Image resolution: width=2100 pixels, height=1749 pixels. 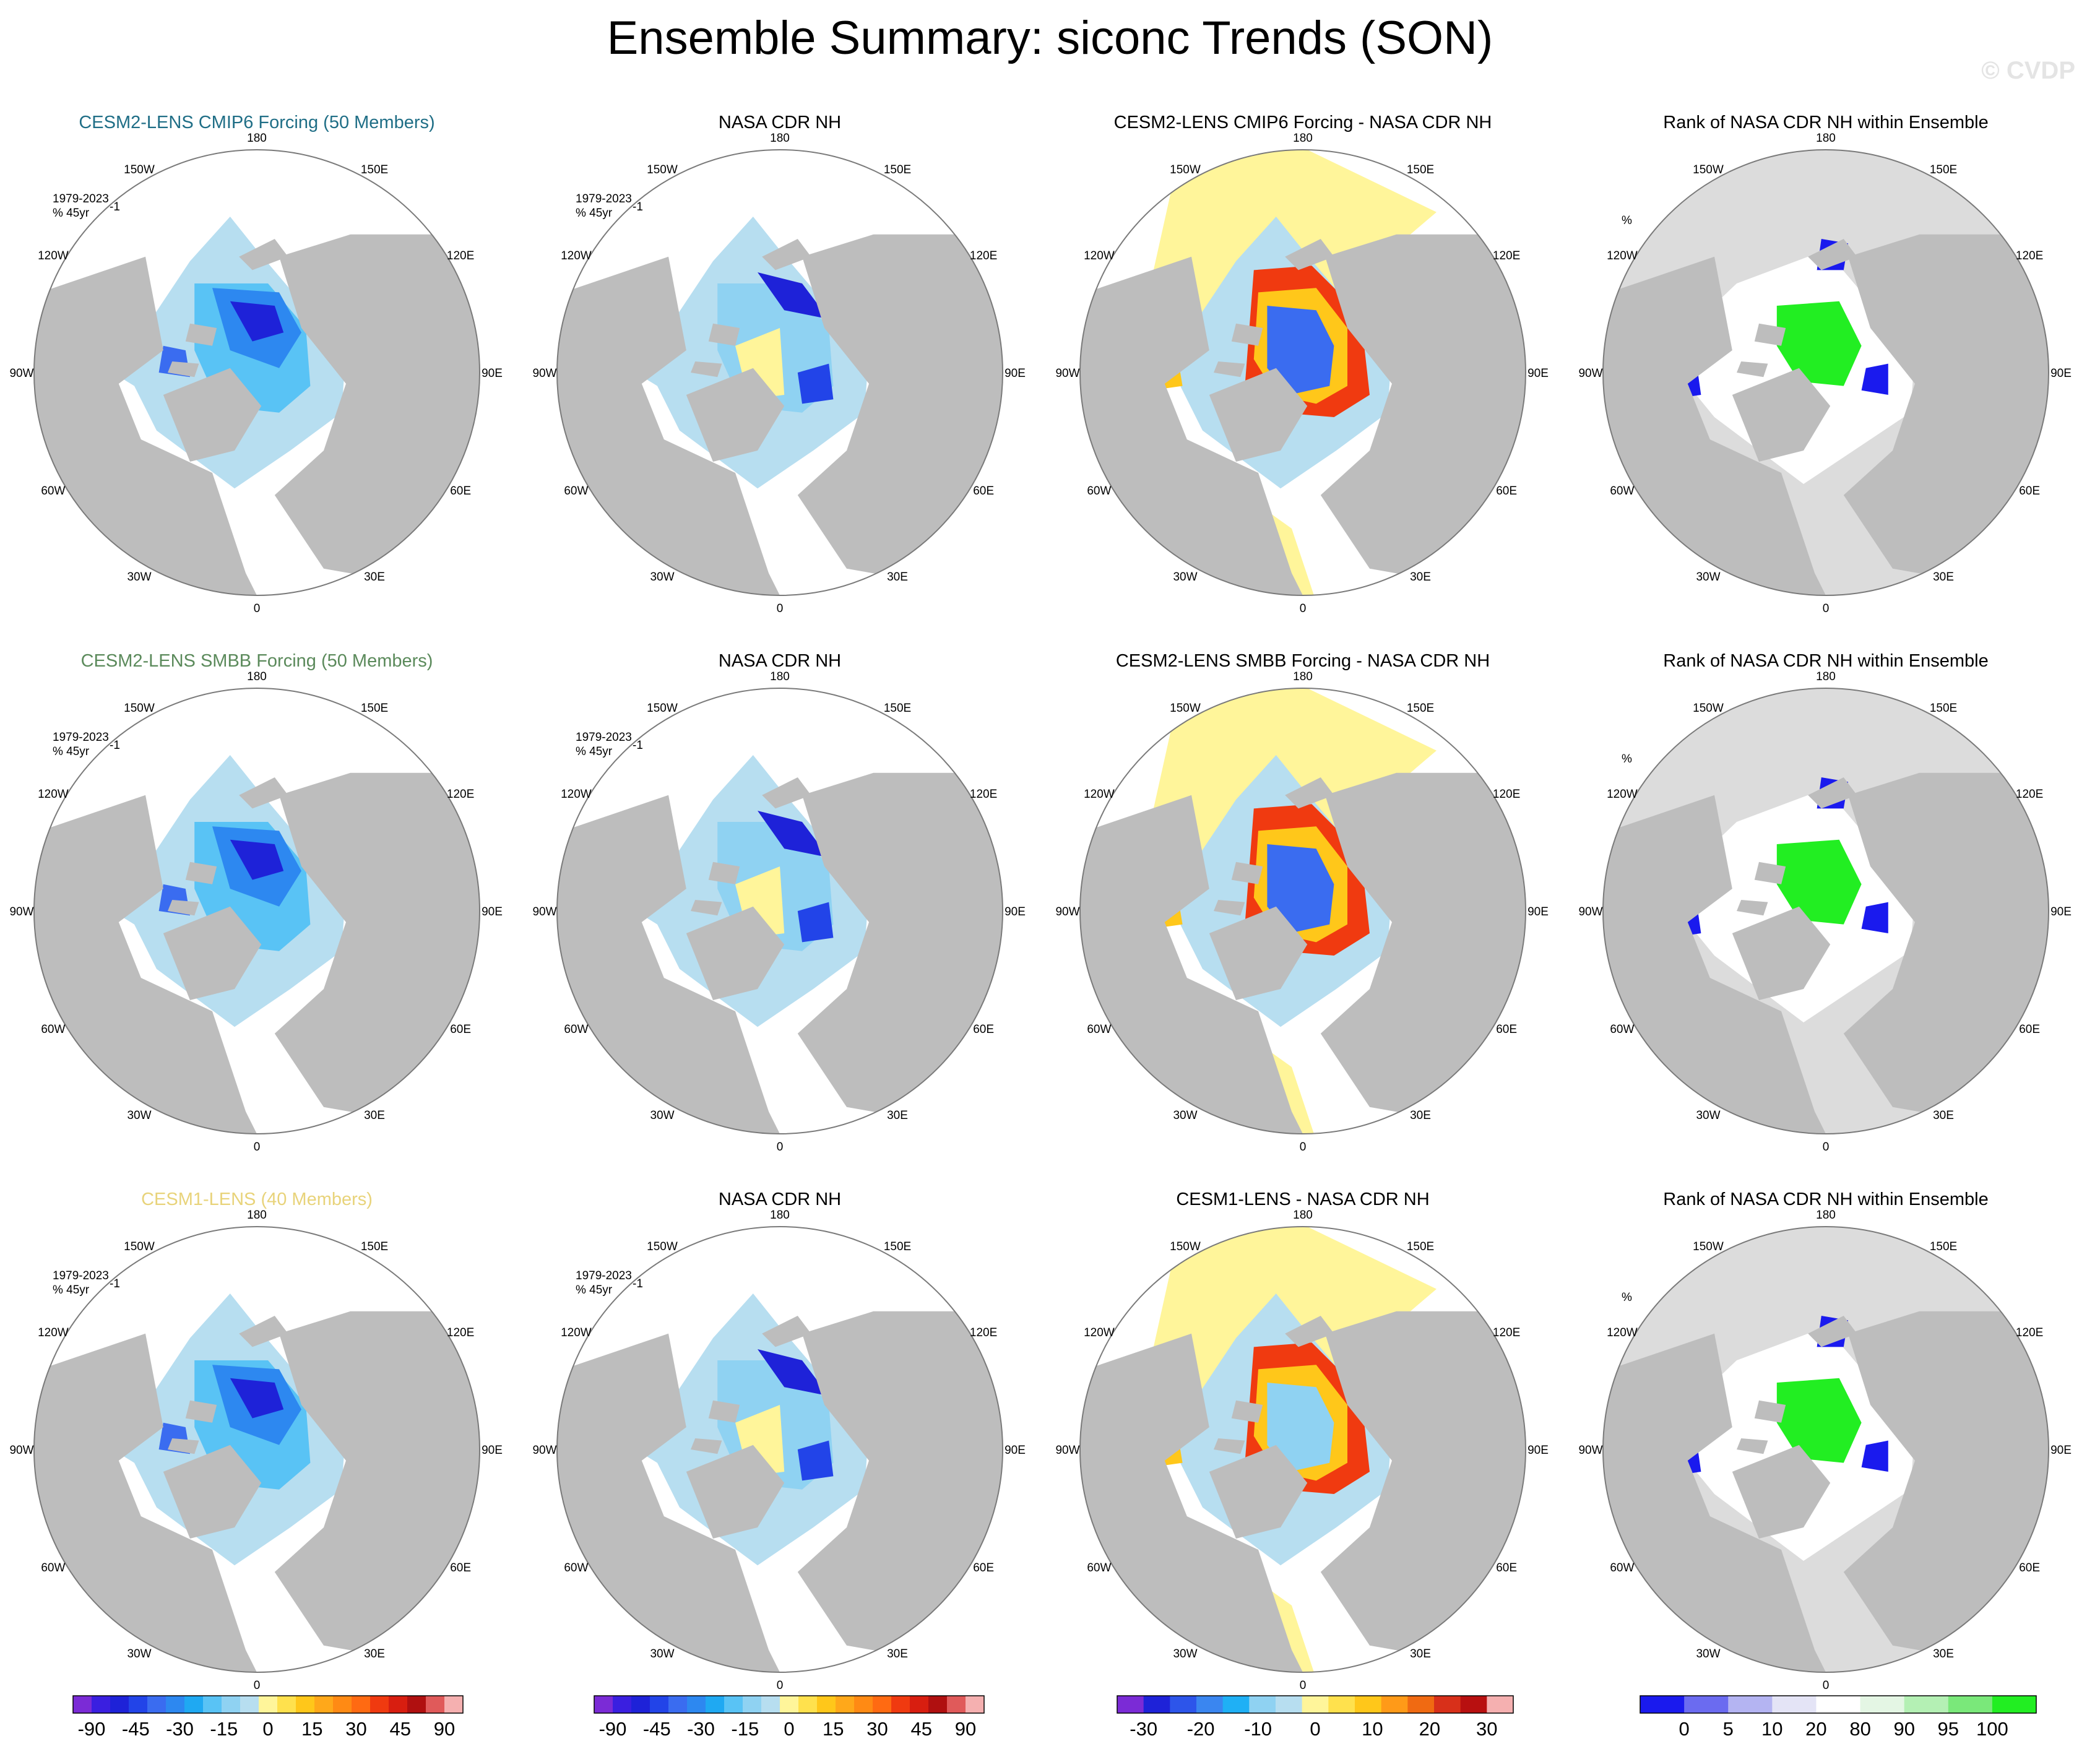 What do you see at coordinates (1303, 661) in the screenshot?
I see `panel-title: CESM2-LENS SMBB Forcing - NASA CDR NH` at bounding box center [1303, 661].